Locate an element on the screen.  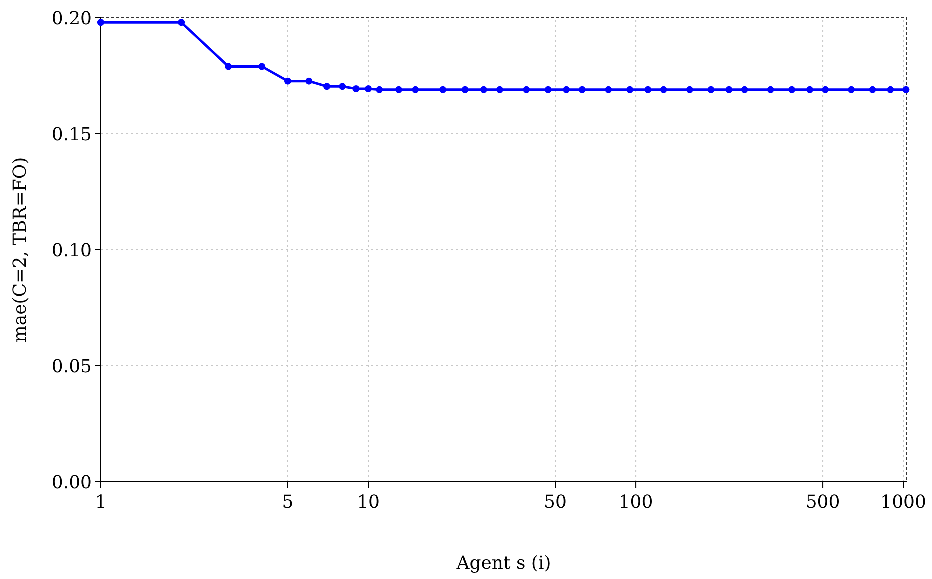
y-tick-label: 0.05 is located at coordinates (72, 367).